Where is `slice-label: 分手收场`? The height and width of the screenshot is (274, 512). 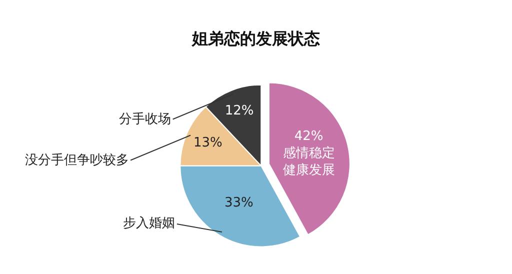
slice-label: 分手收场 is located at coordinates (145, 119).